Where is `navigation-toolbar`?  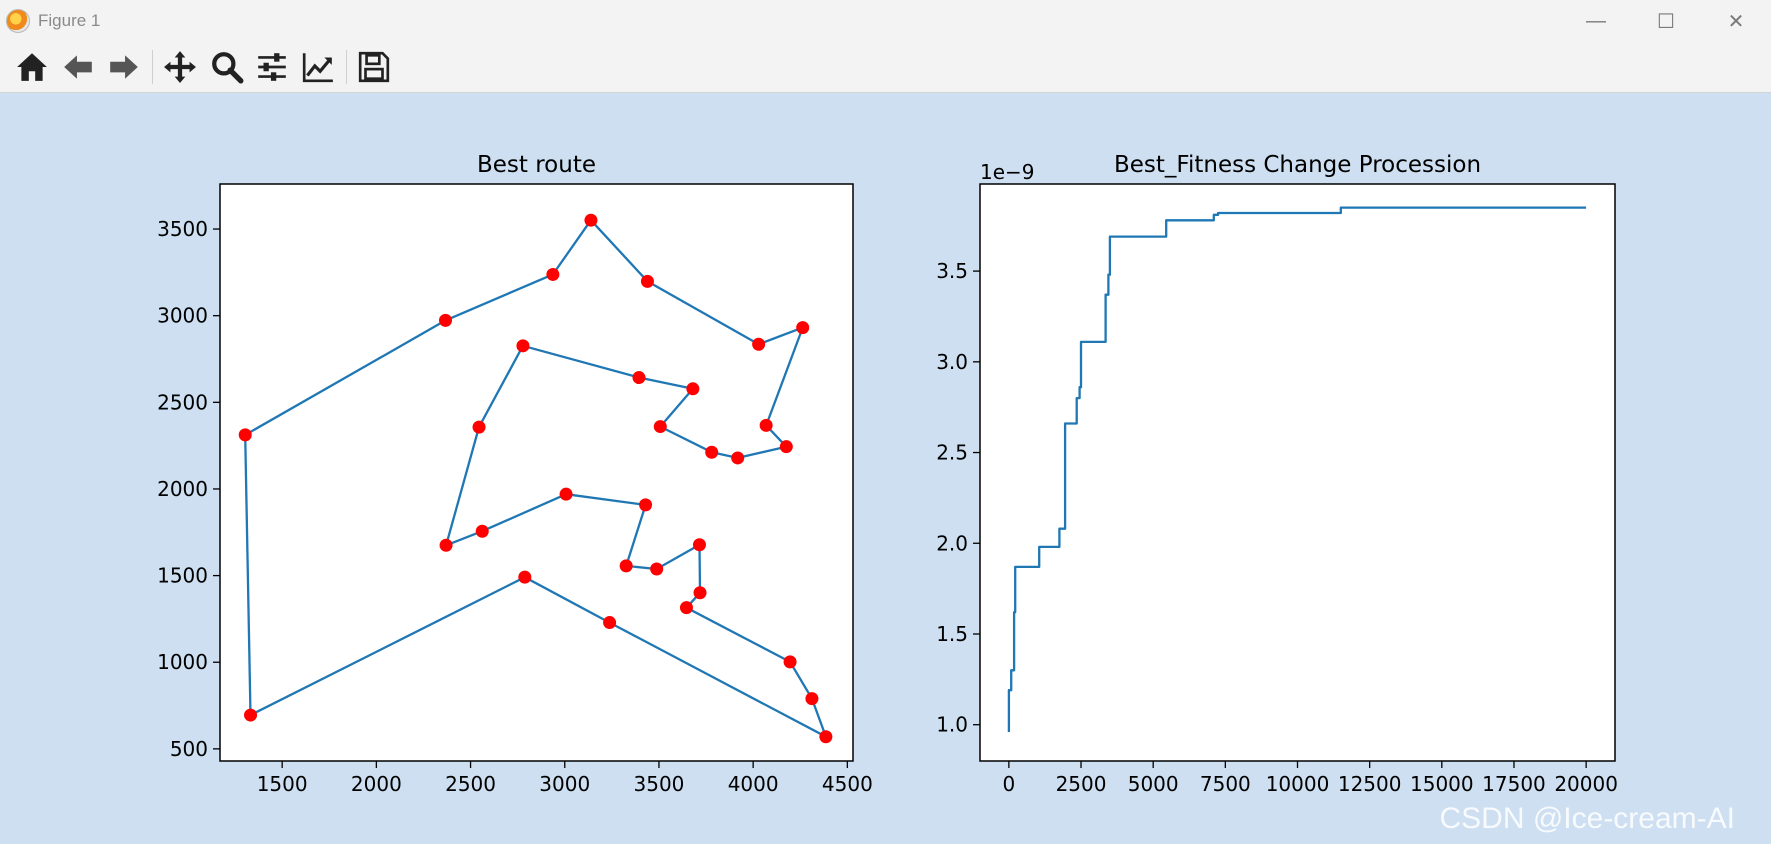
navigation-toolbar is located at coordinates (885, 67).